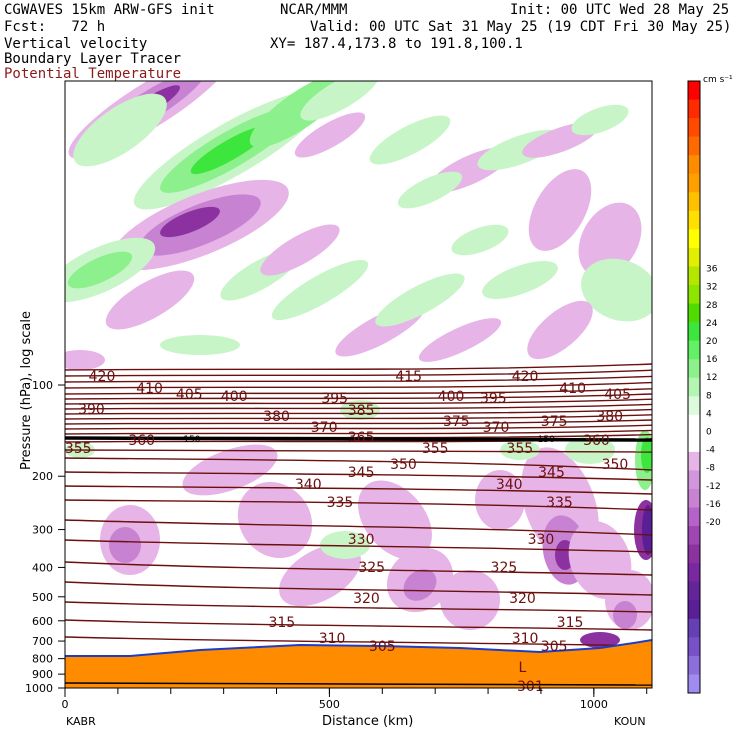 The height and width of the screenshot is (740, 740). I want to click on colorbar-tick-label: 36, so click(712, 270).